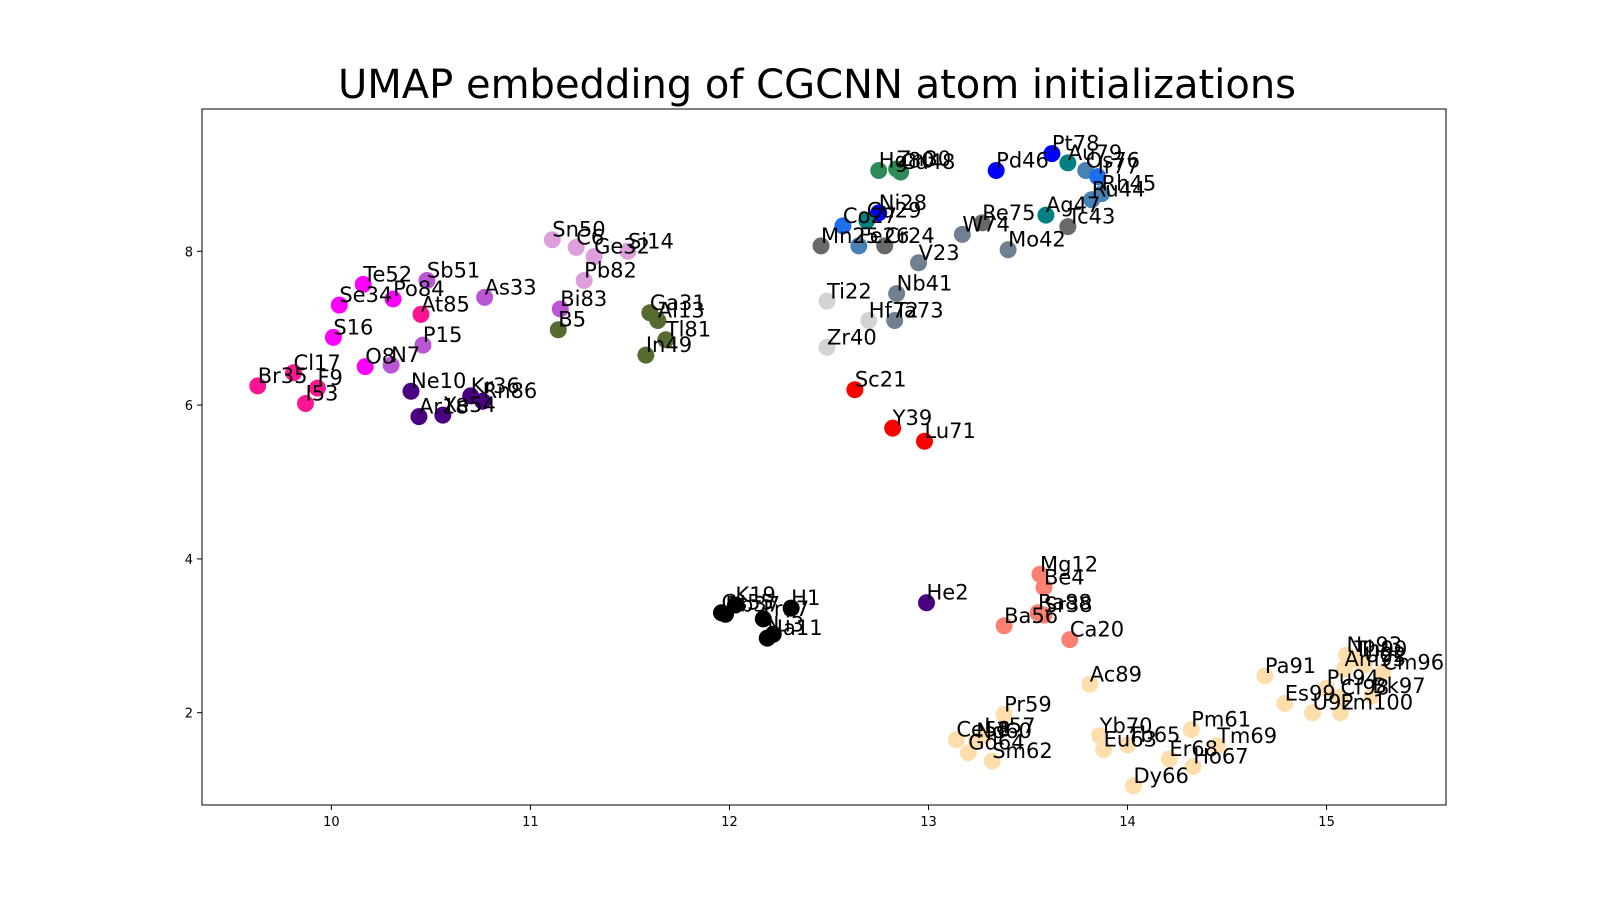  What do you see at coordinates (1290, 666) in the screenshot?
I see `point-label-pa91: Pa91` at bounding box center [1290, 666].